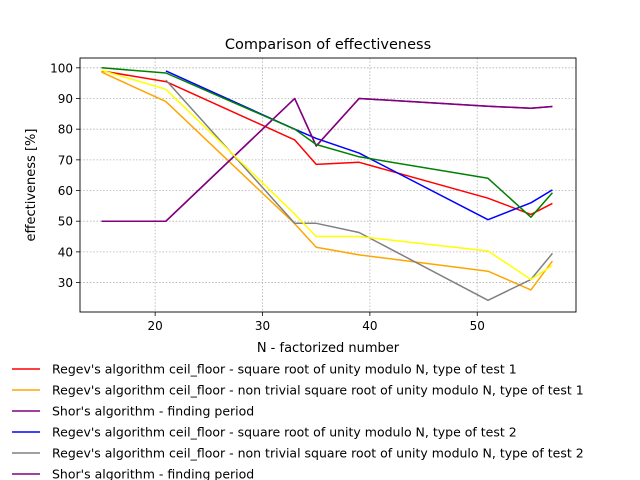 The width and height of the screenshot is (640, 480). What do you see at coordinates (65, 130) in the screenshot?
I see `y-tick-label: 80` at bounding box center [65, 130].